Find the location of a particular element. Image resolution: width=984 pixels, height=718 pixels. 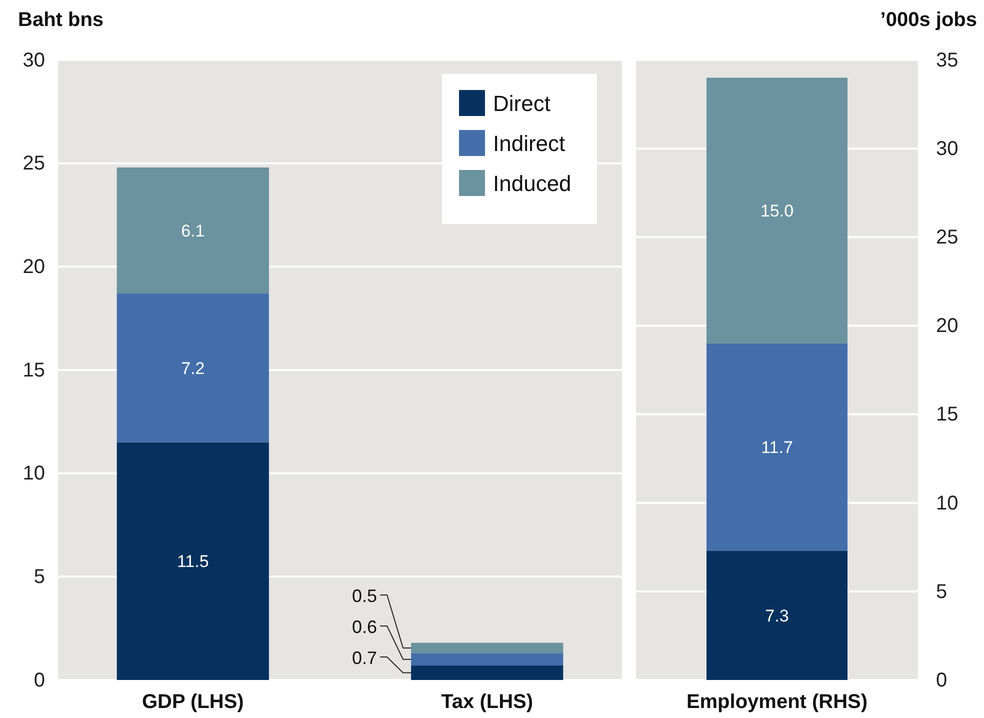

data-label: 11.7 is located at coordinates (777, 448).